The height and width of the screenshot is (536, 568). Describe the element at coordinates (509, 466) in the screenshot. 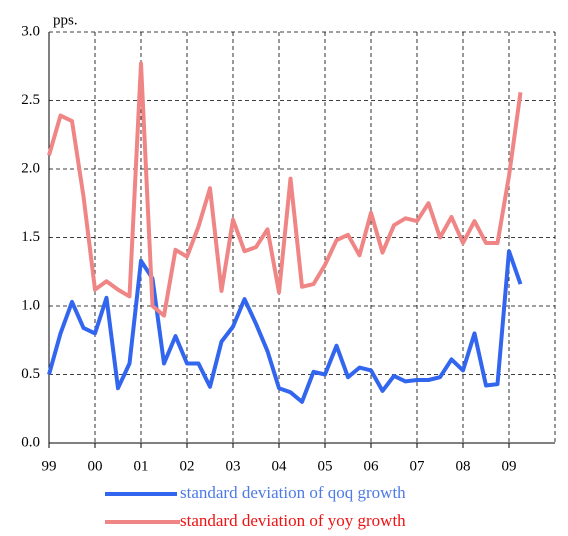

I see `x-tick-label: 09` at that location.